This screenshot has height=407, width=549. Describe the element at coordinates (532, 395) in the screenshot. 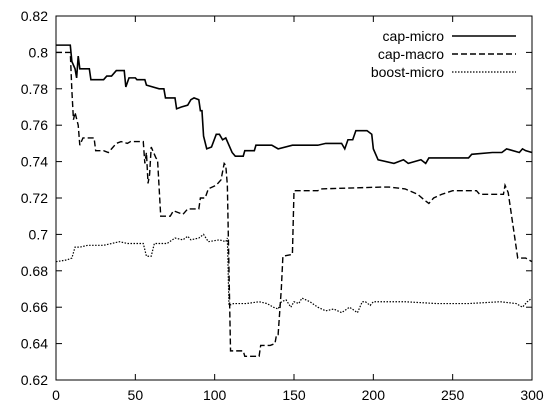

I see `x-tick-label: 300` at that location.